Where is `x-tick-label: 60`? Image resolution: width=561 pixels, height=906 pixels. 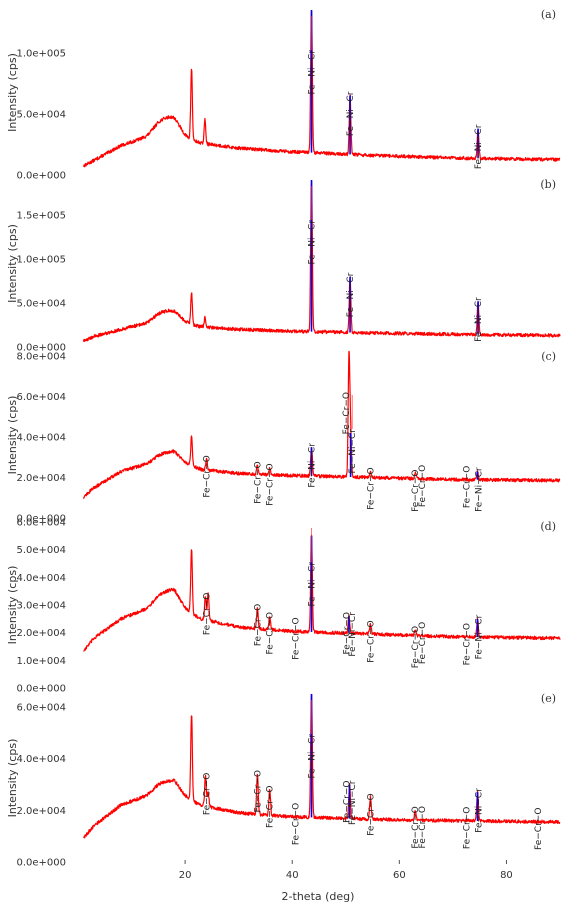 x-tick-label: 60 is located at coordinates (399, 875).